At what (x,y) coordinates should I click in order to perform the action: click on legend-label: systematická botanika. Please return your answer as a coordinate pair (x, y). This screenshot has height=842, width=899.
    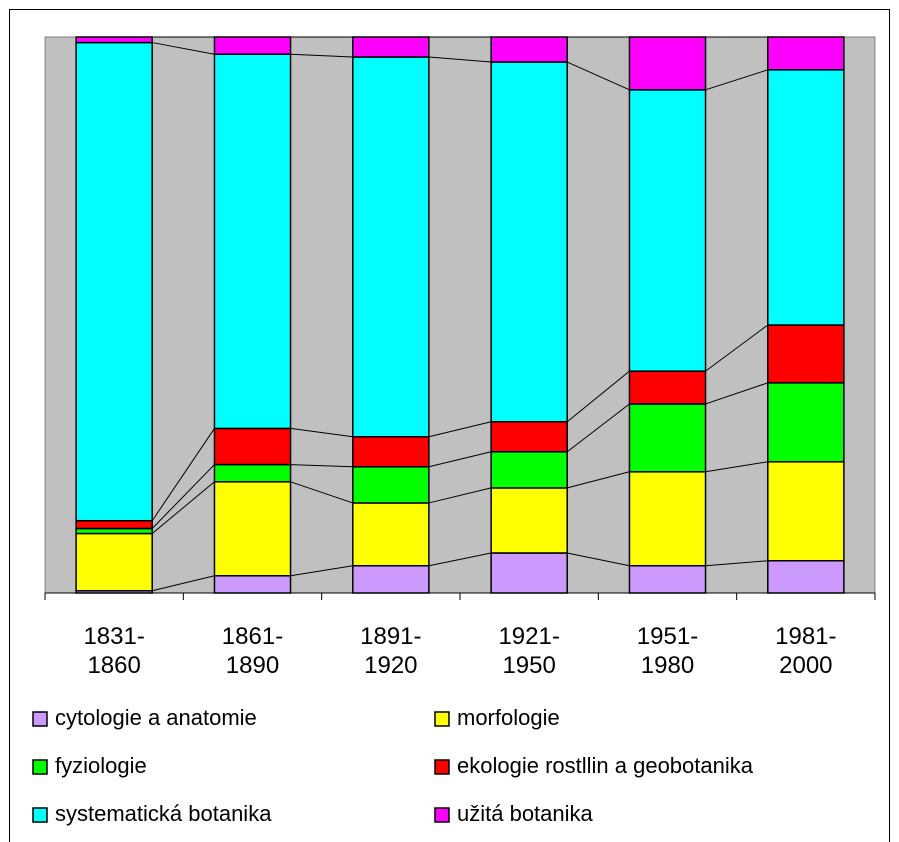
    Looking at the image, I should click on (163, 813).